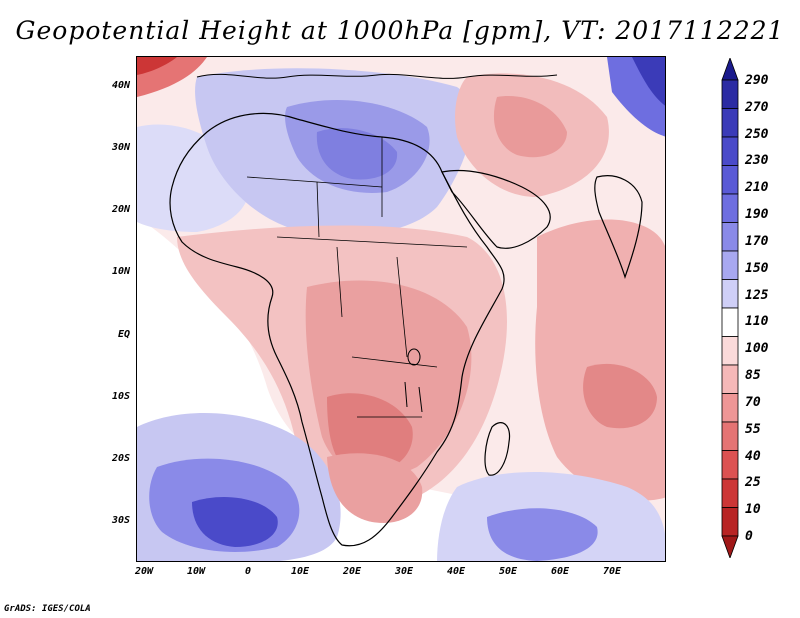  Describe the element at coordinates (730, 69) in the screenshot. I see `colorbar-top-arrow` at that location.